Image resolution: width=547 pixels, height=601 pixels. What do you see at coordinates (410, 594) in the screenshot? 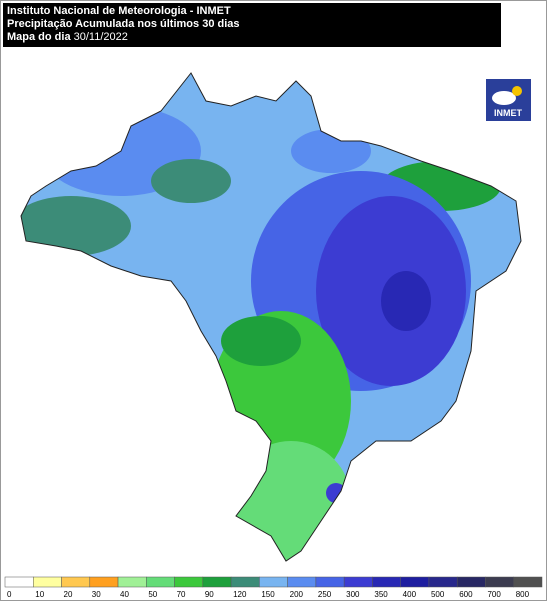
I see `legend-label: 400` at bounding box center [410, 594].